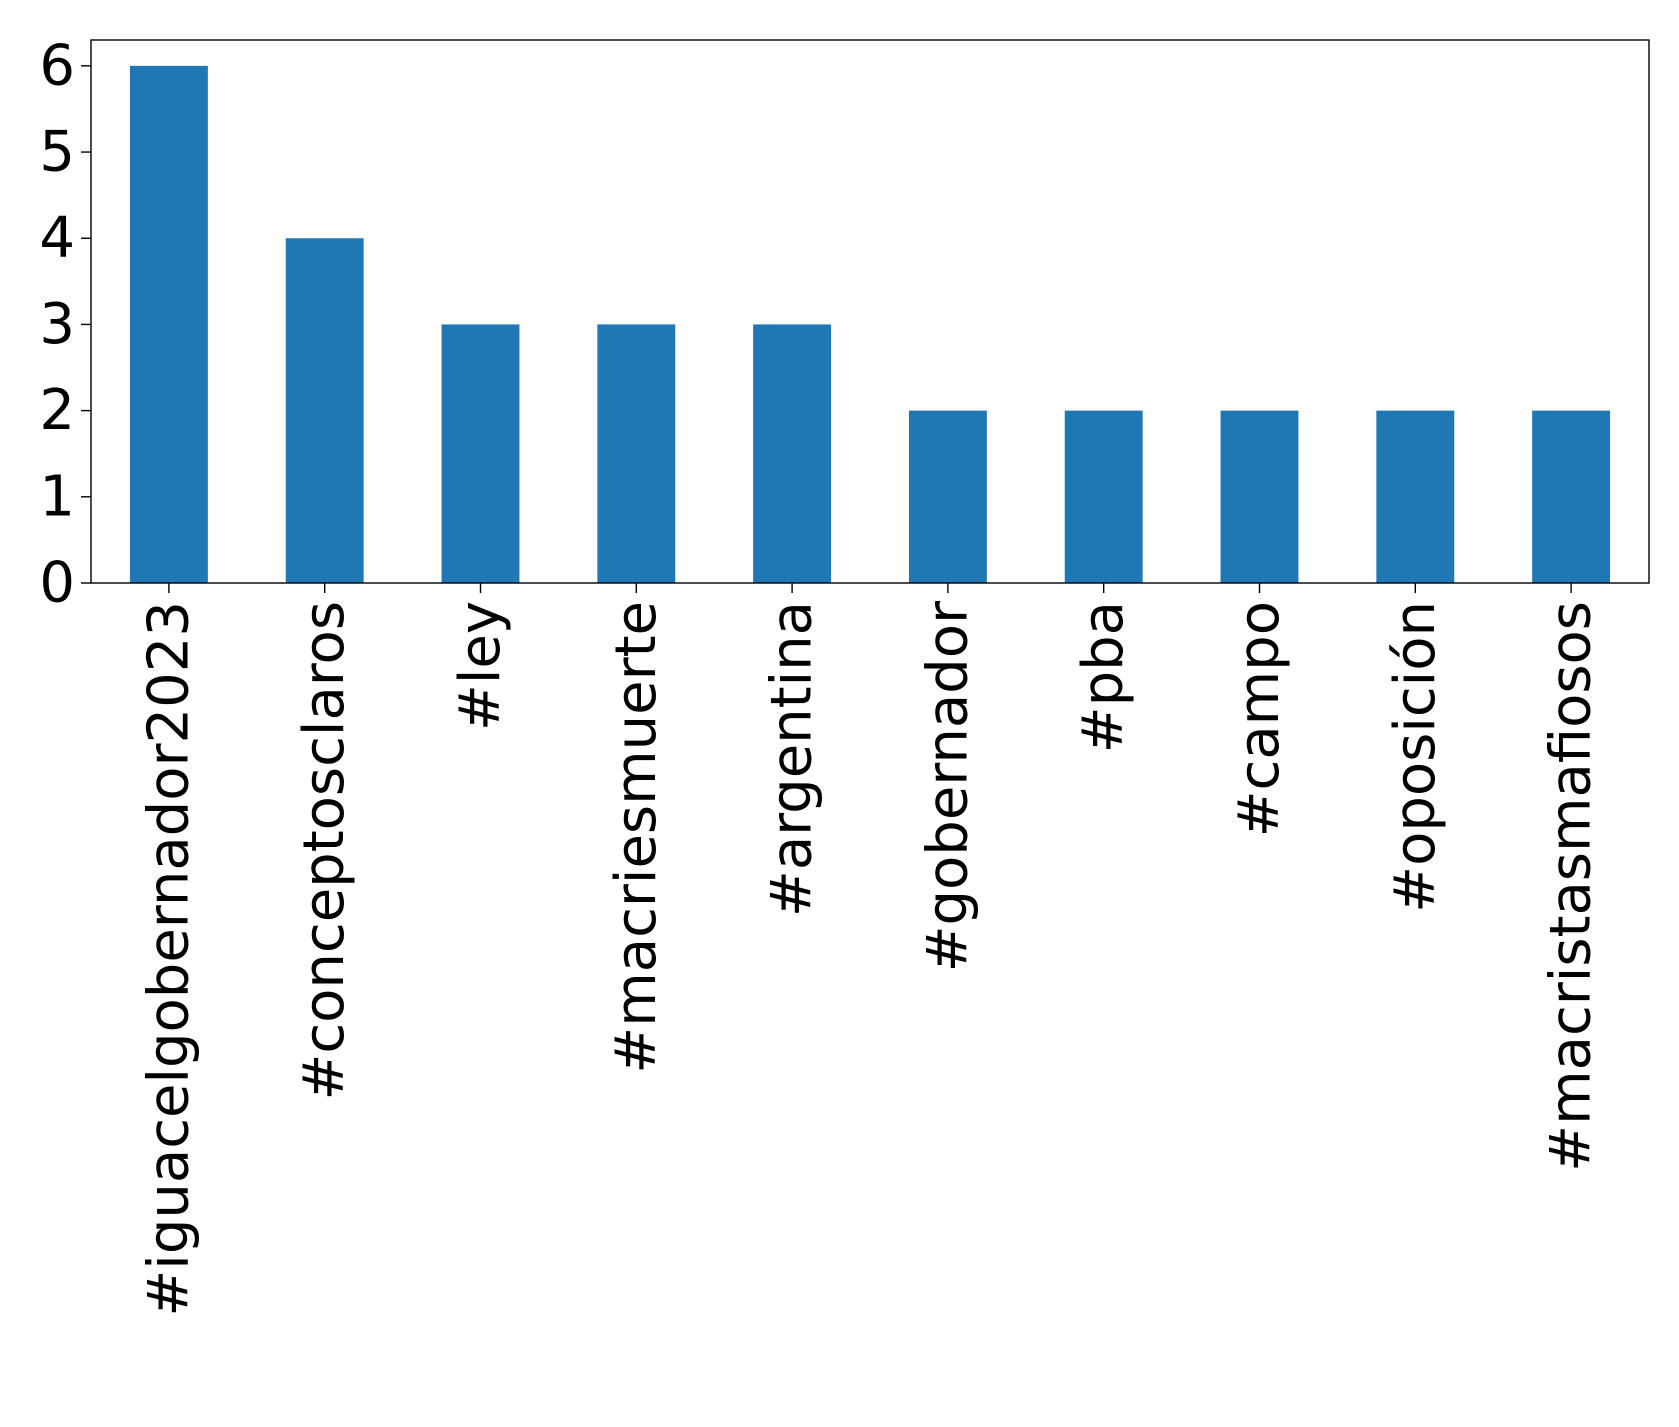 This screenshot has height=1427, width=1679. I want to click on y-tick-label: 5, so click(57, 152).